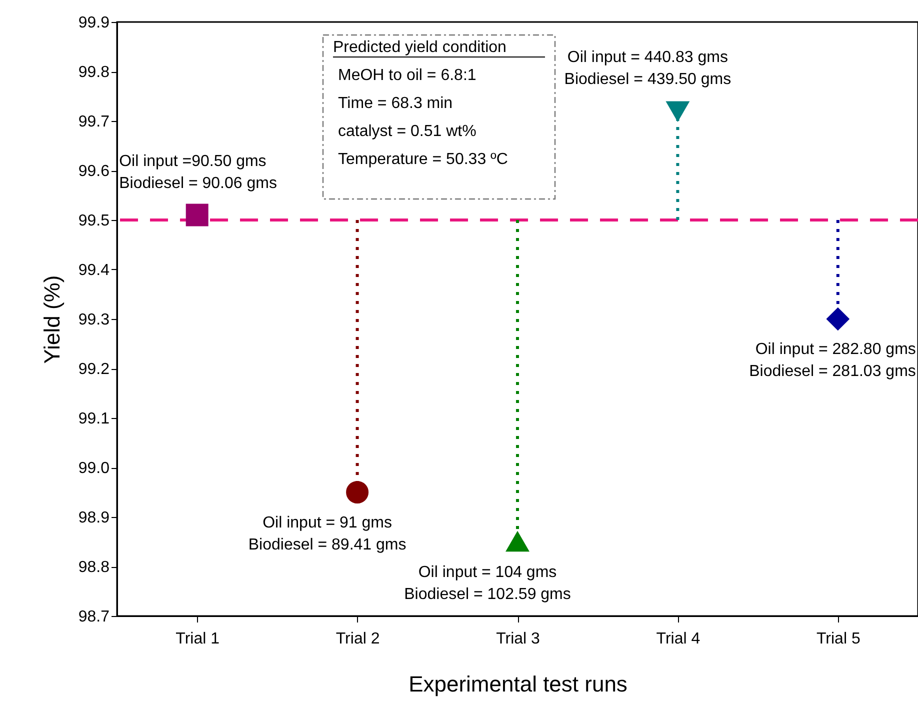 The width and height of the screenshot is (918, 706). What do you see at coordinates (94, 617) in the screenshot?
I see `y-tick-label: 98.7` at bounding box center [94, 617].